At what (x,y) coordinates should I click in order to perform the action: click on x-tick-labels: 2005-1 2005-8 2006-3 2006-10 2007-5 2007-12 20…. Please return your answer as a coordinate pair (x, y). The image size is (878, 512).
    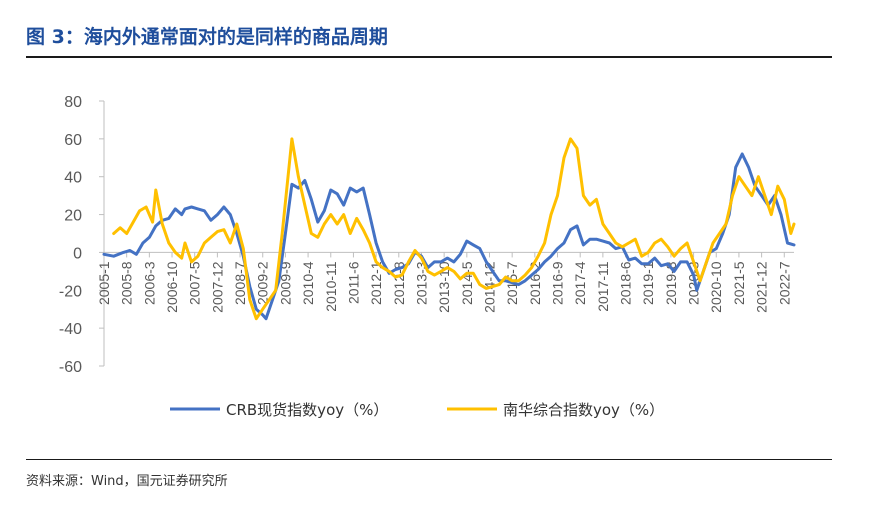
    Looking at the image, I should click on (444, 287).